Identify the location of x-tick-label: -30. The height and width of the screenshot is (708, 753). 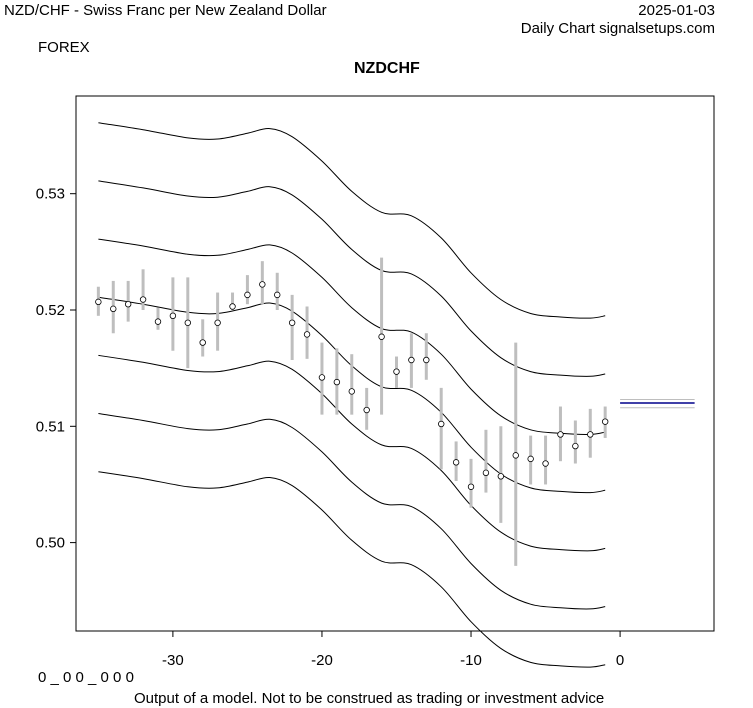
(173, 660).